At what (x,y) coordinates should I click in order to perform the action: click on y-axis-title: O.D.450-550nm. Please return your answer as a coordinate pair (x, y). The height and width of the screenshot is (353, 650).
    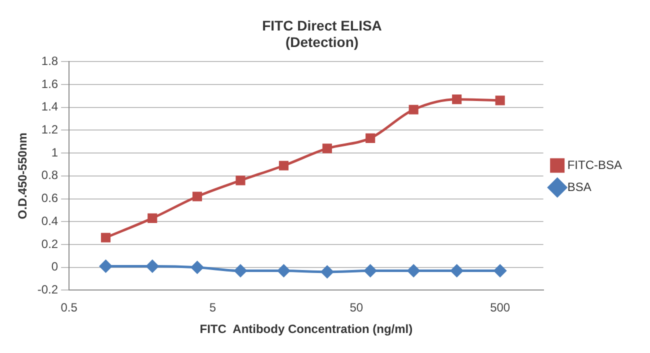
    Looking at the image, I should click on (23, 176).